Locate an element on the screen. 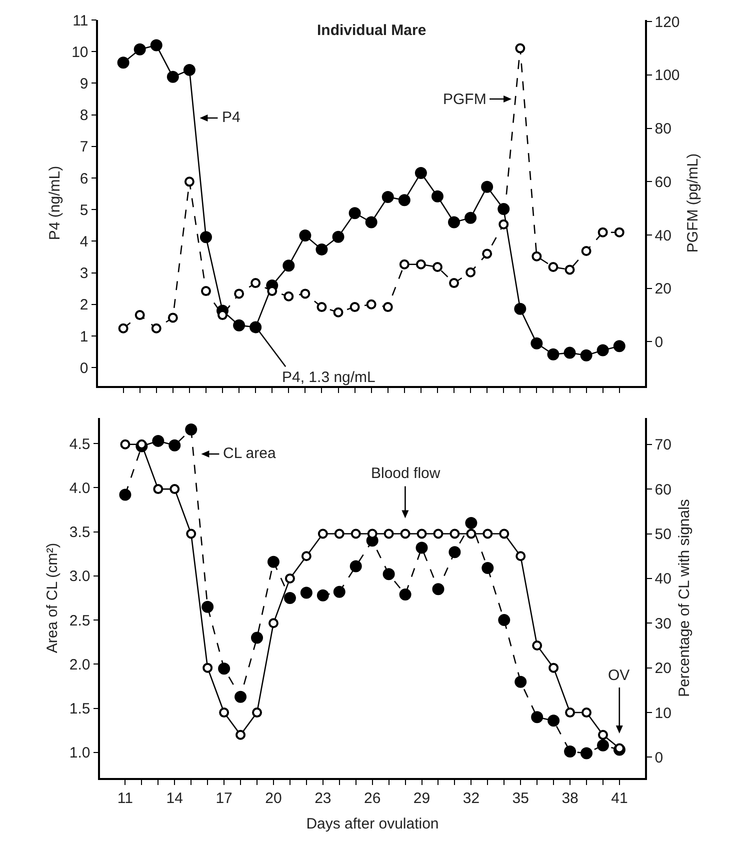 Image resolution: width=742 pixels, height=852 pixels. y-tick-label: 1.0 is located at coordinates (79, 753).